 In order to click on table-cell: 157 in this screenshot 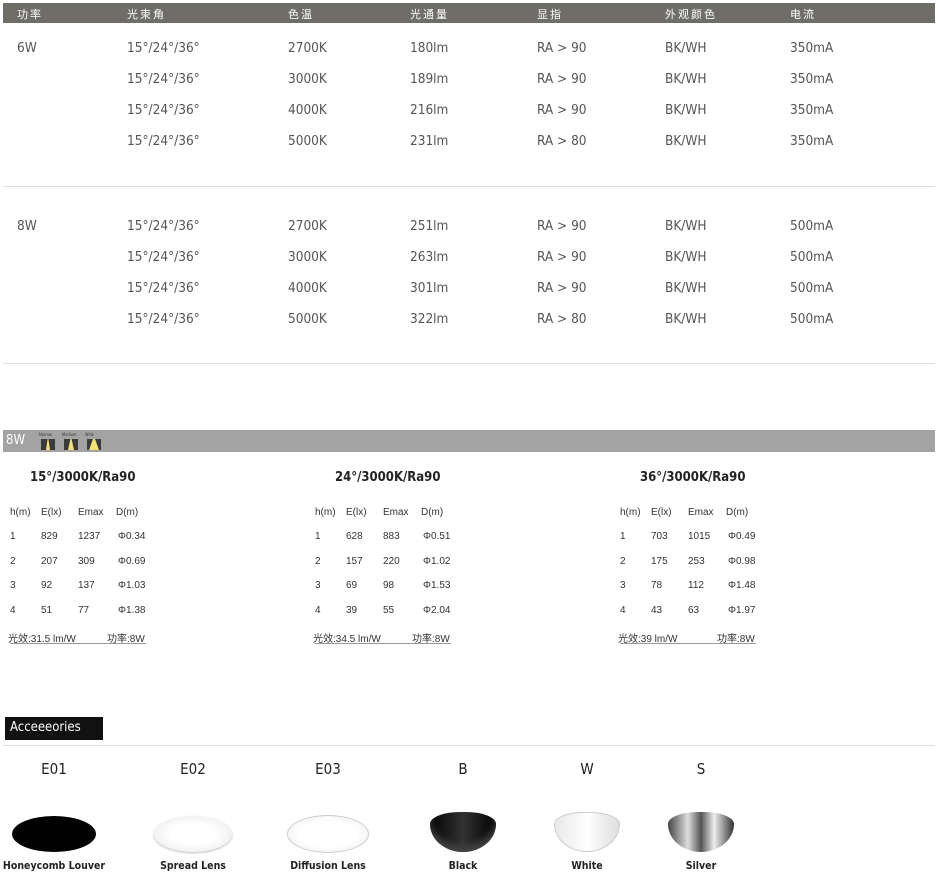, I will do `click(354, 561)`.